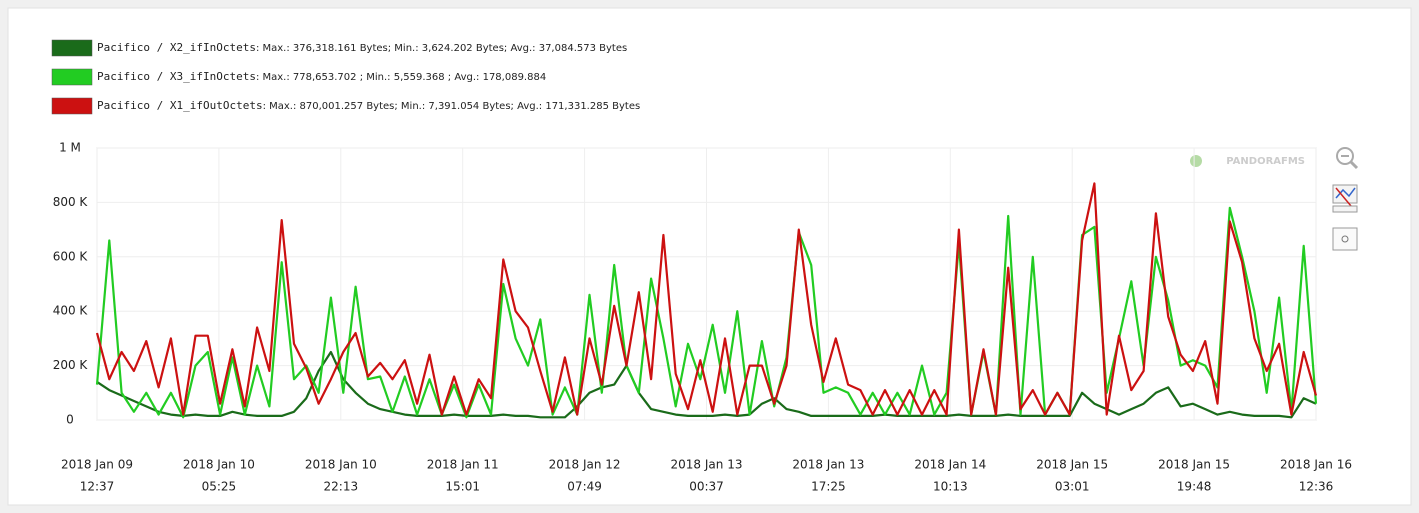 The image size is (1419, 513). What do you see at coordinates (71, 365) in the screenshot?
I see `y-tick-label: 200 K` at bounding box center [71, 365].